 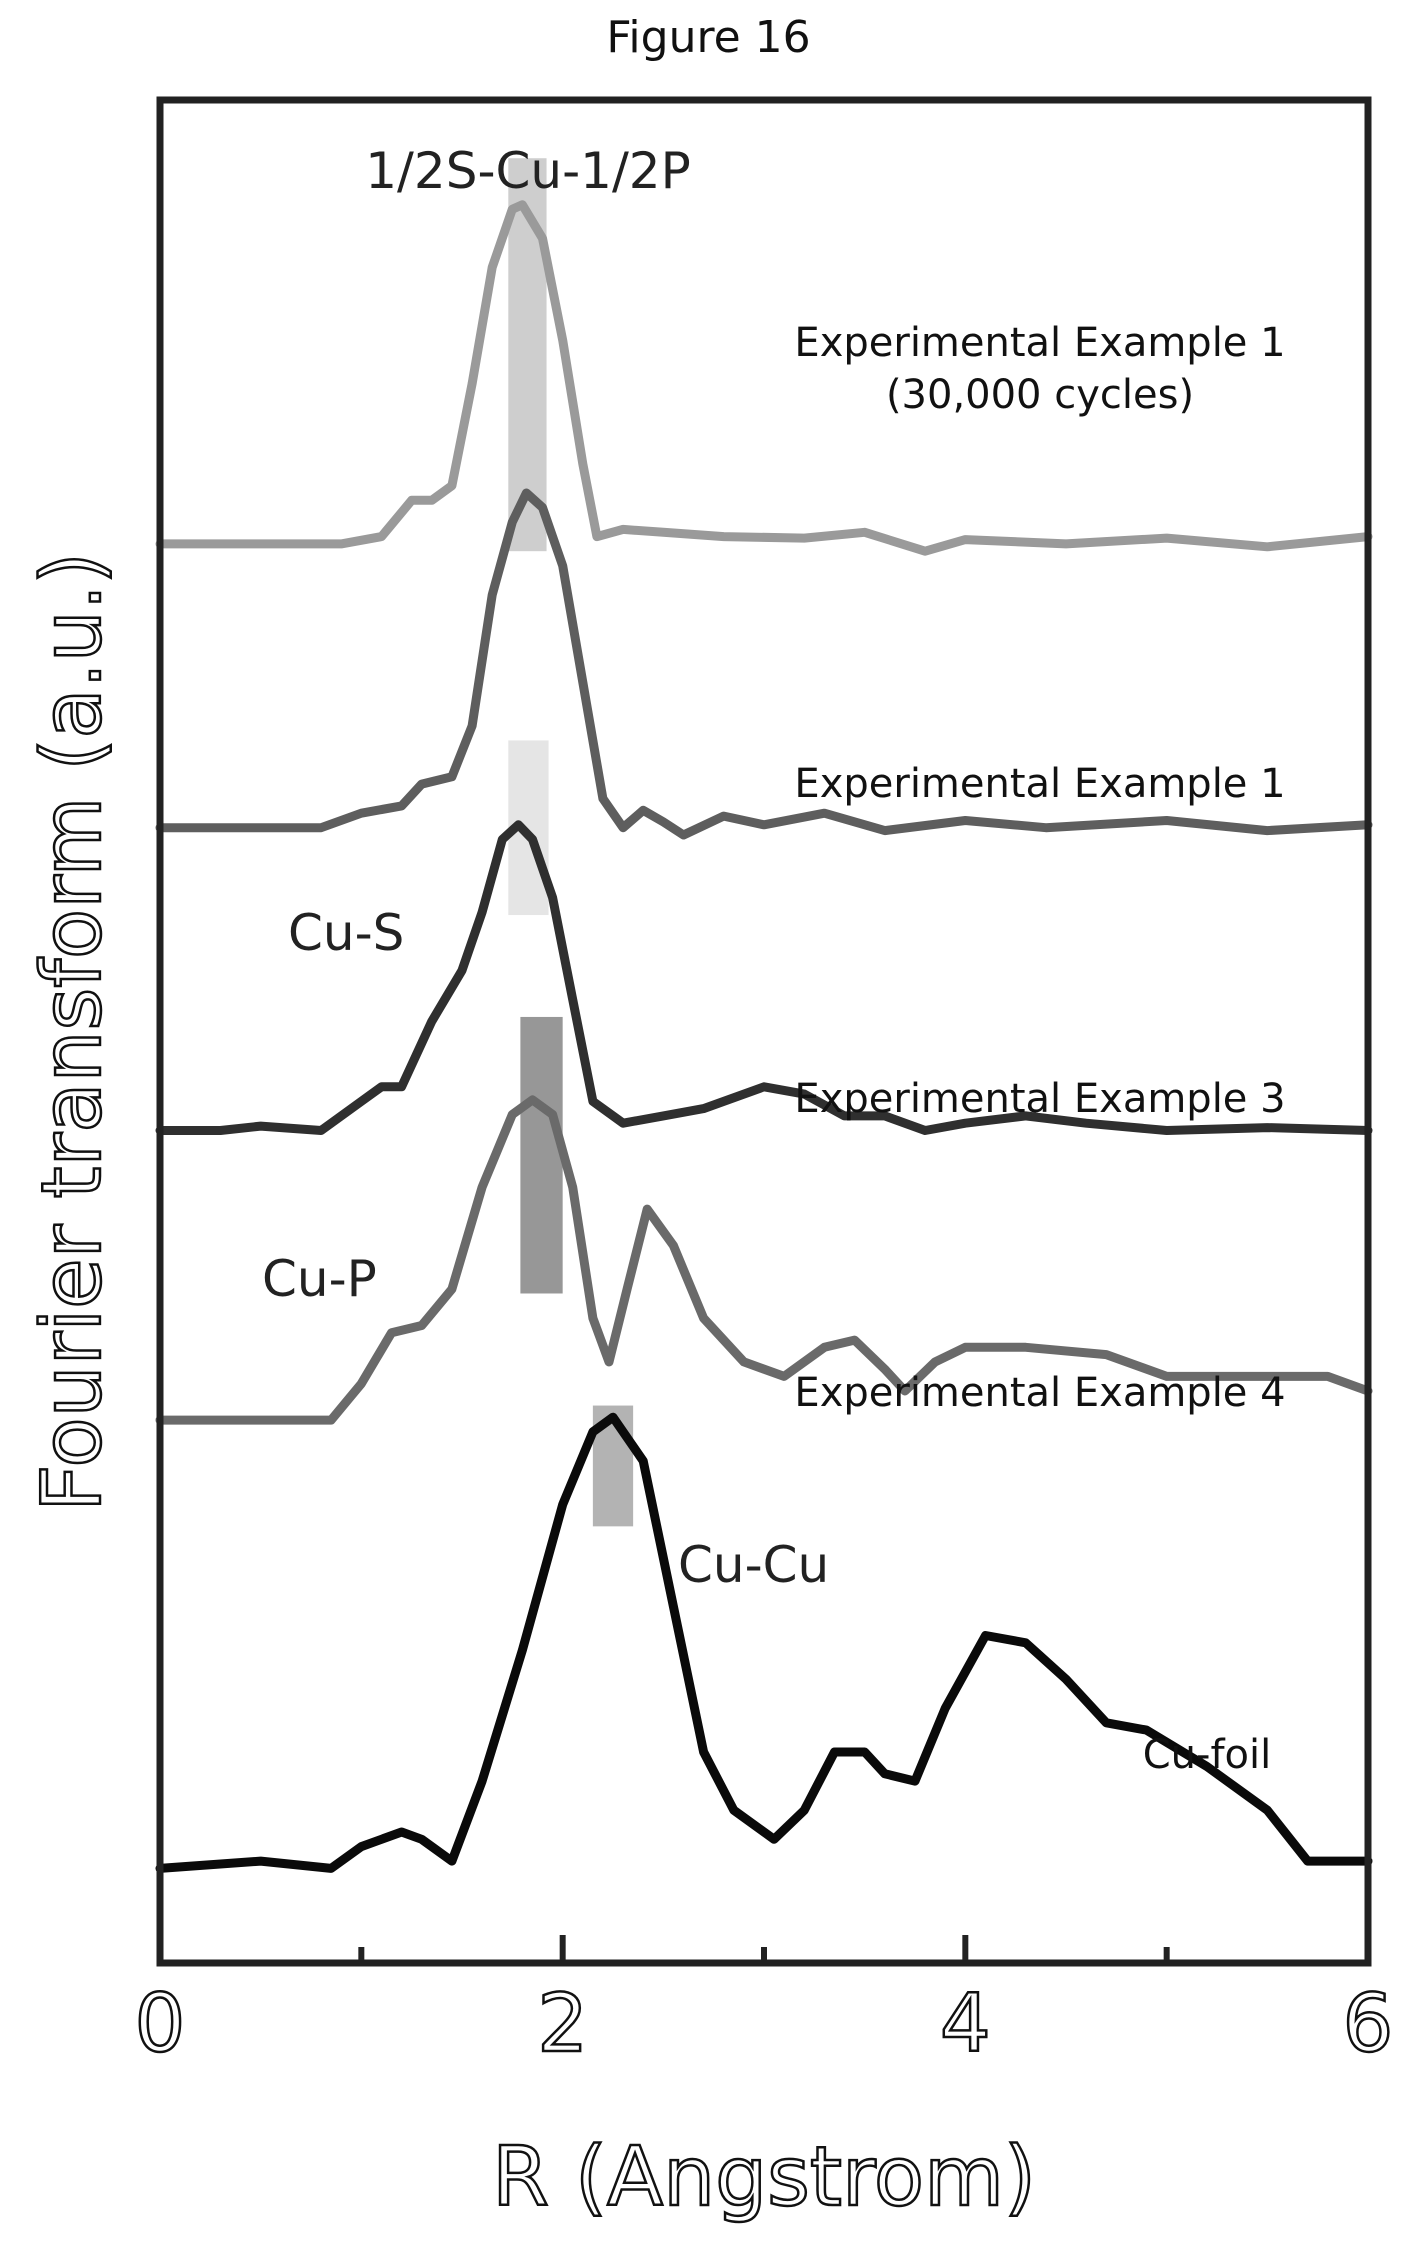 What do you see at coordinates (1039, 369) in the screenshot?
I see `series-label-experimental-example-1-30-000-cycles: Experimental Example 1 (30,000 cycles)` at bounding box center [1039, 369].